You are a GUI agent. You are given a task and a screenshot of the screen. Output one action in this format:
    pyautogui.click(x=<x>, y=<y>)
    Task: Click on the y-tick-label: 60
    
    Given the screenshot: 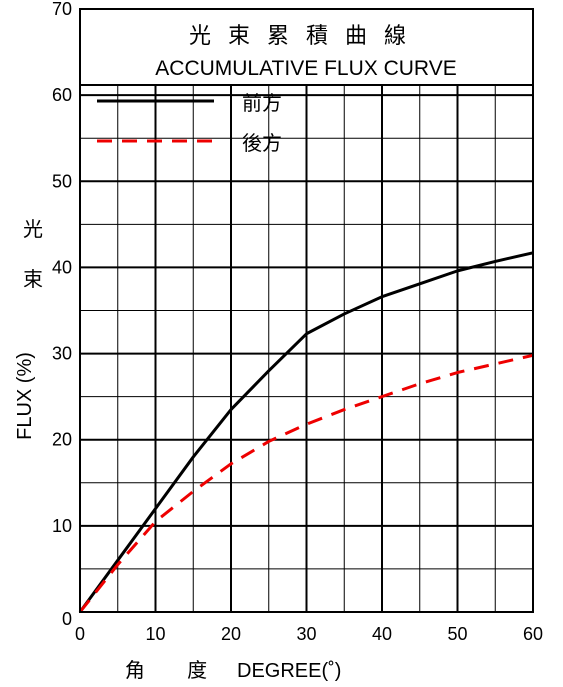 What is the action you would take?
    pyautogui.click(x=62, y=95)
    